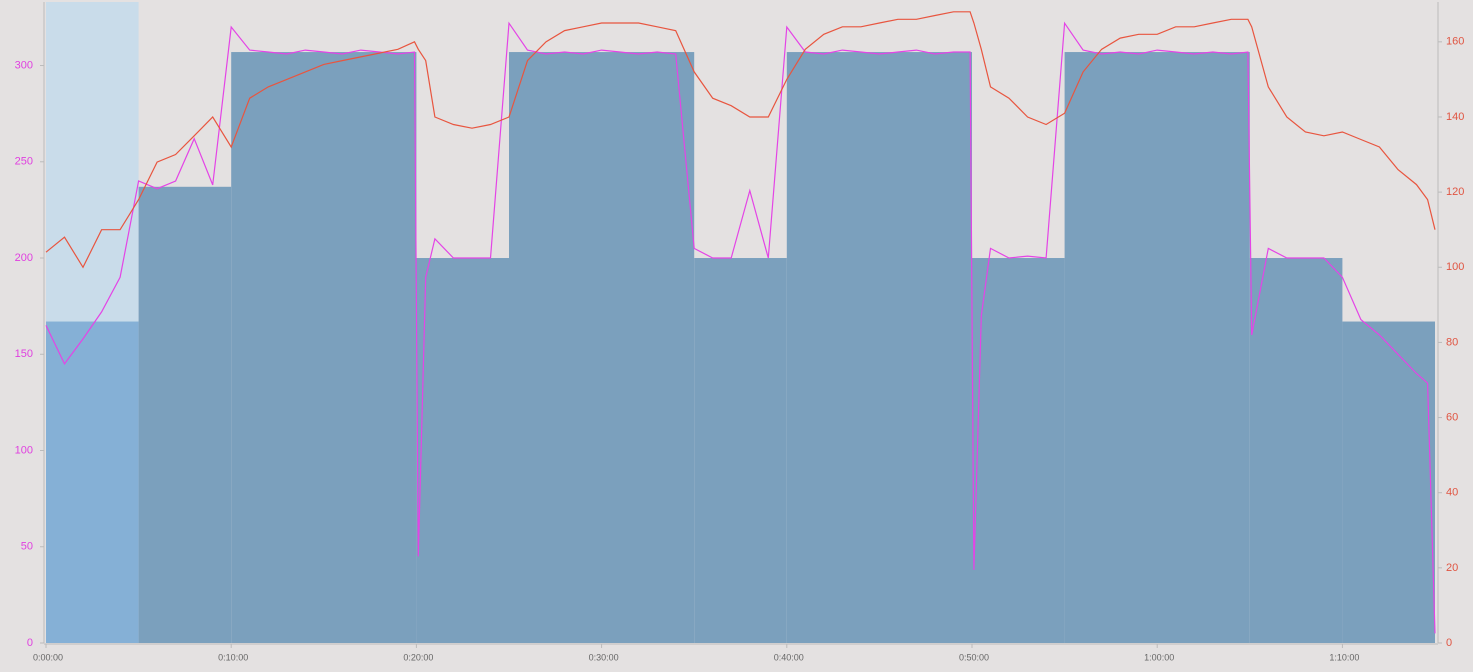 Image resolution: width=1473 pixels, height=672 pixels. I want to click on y-tick-label: 100, so click(24, 450).